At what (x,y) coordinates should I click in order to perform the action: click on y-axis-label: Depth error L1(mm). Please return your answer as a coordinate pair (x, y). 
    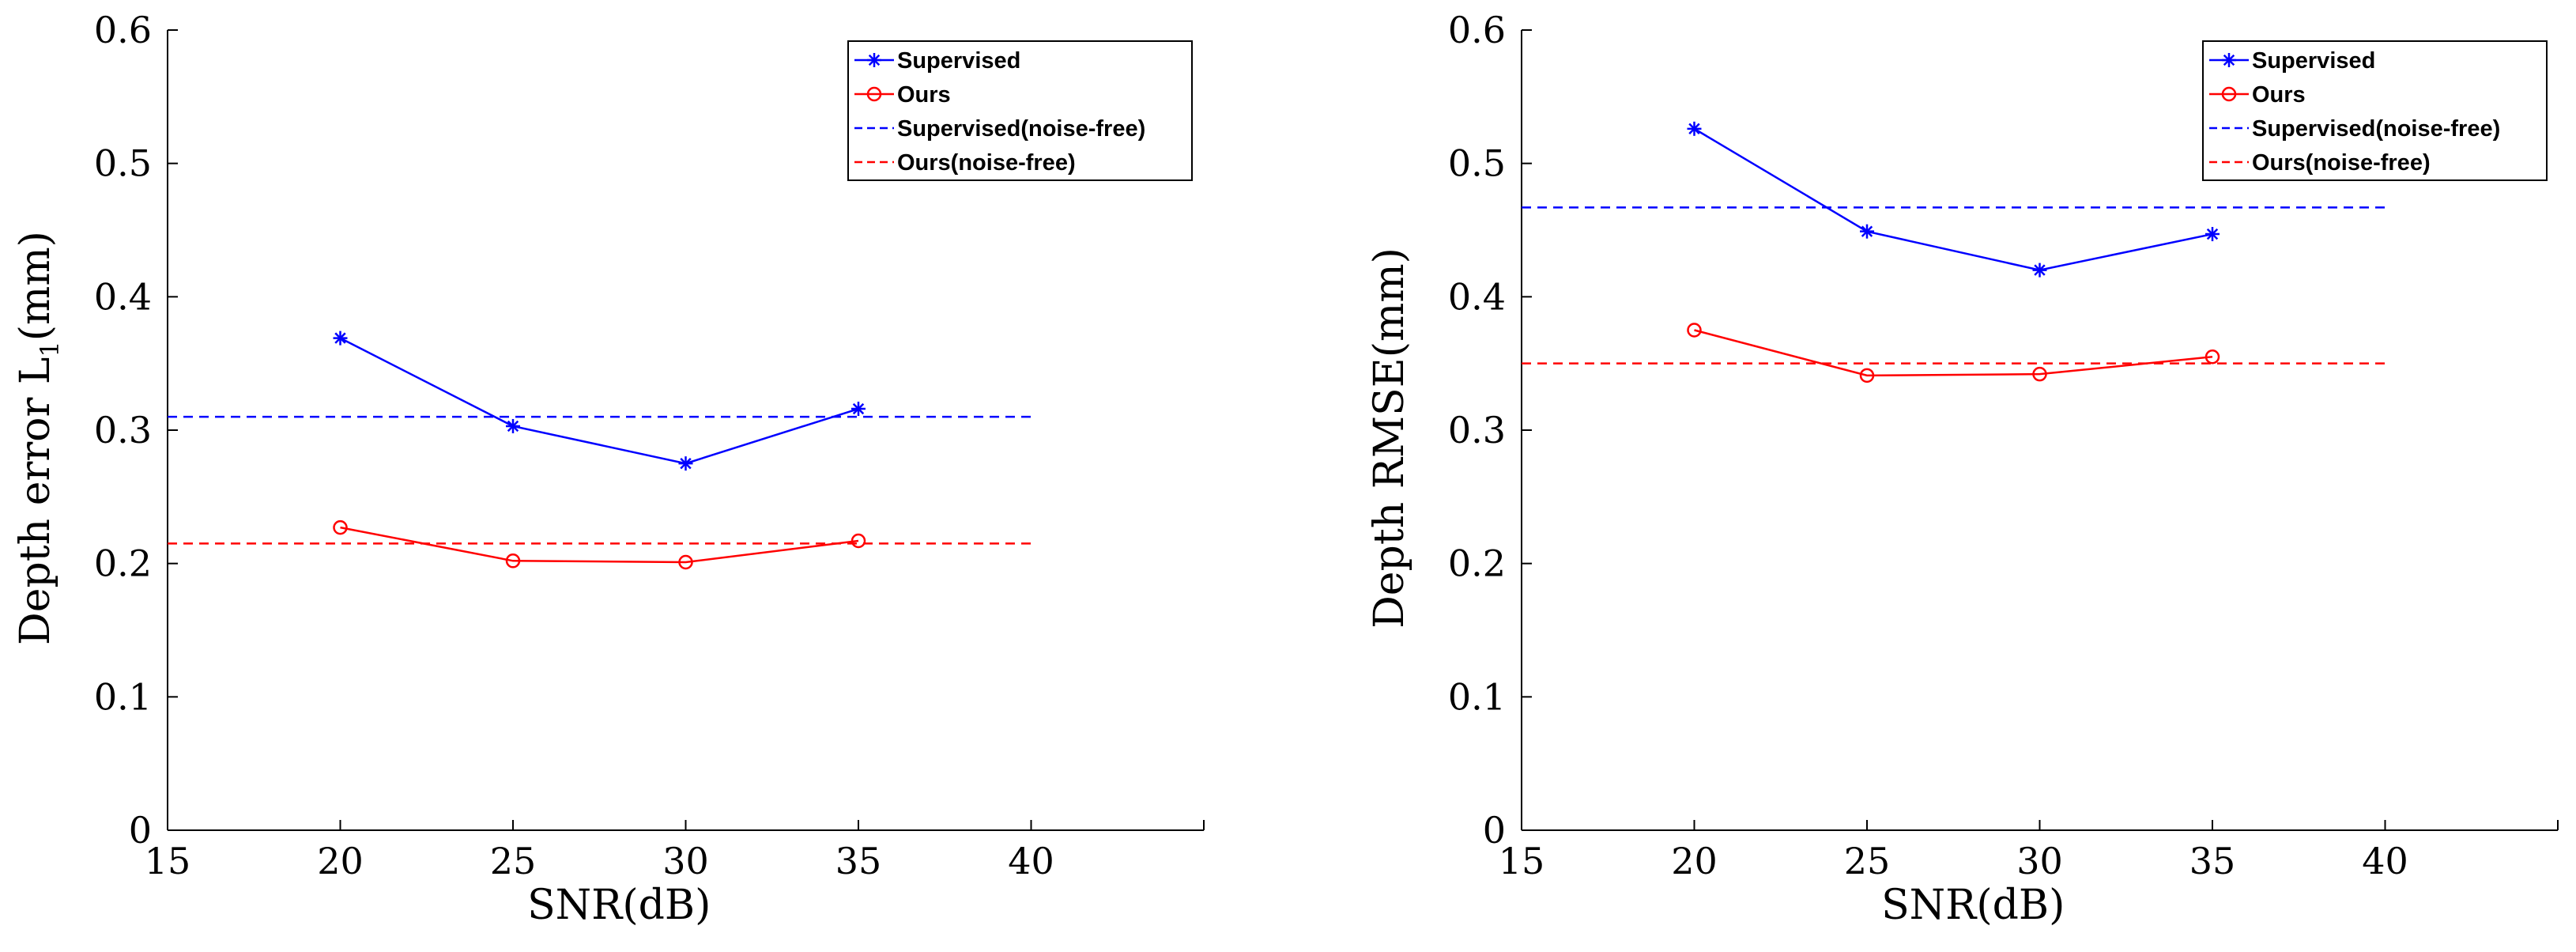
    Looking at the image, I should click on (38, 438).